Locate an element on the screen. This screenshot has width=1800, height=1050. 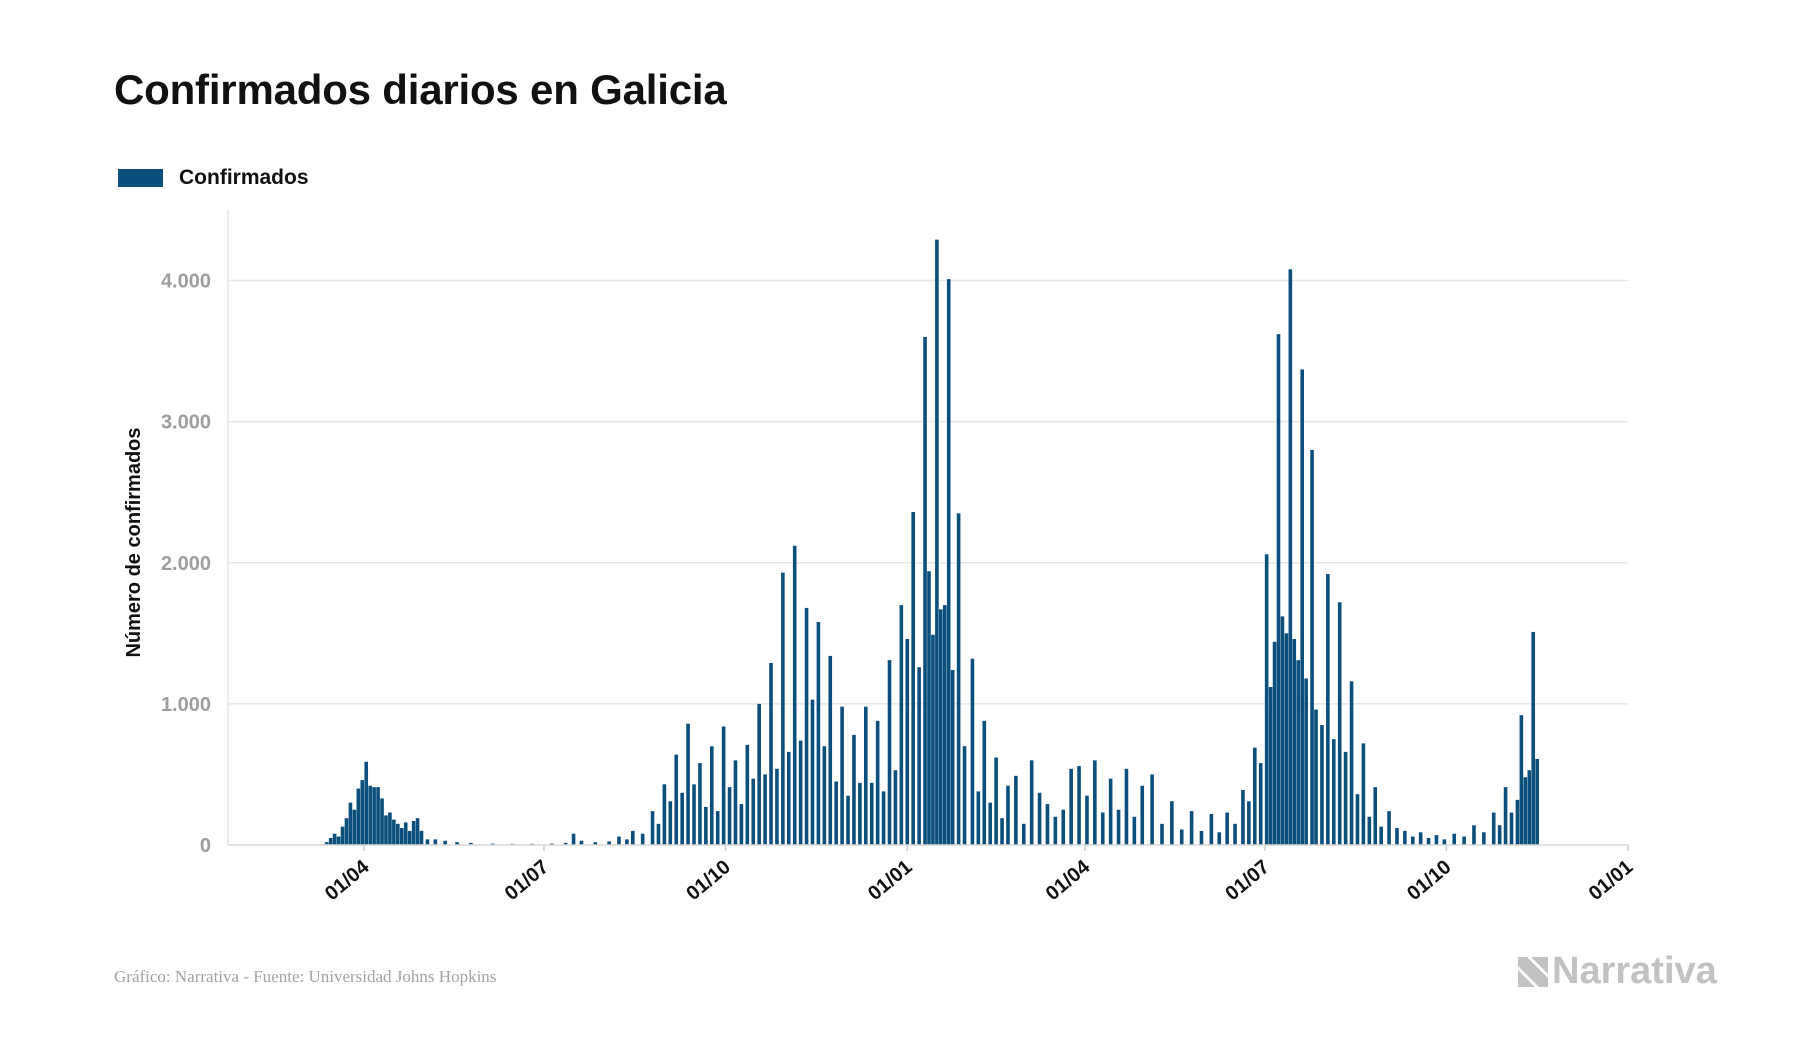
y-tick-label: 0 is located at coordinates (205, 846).